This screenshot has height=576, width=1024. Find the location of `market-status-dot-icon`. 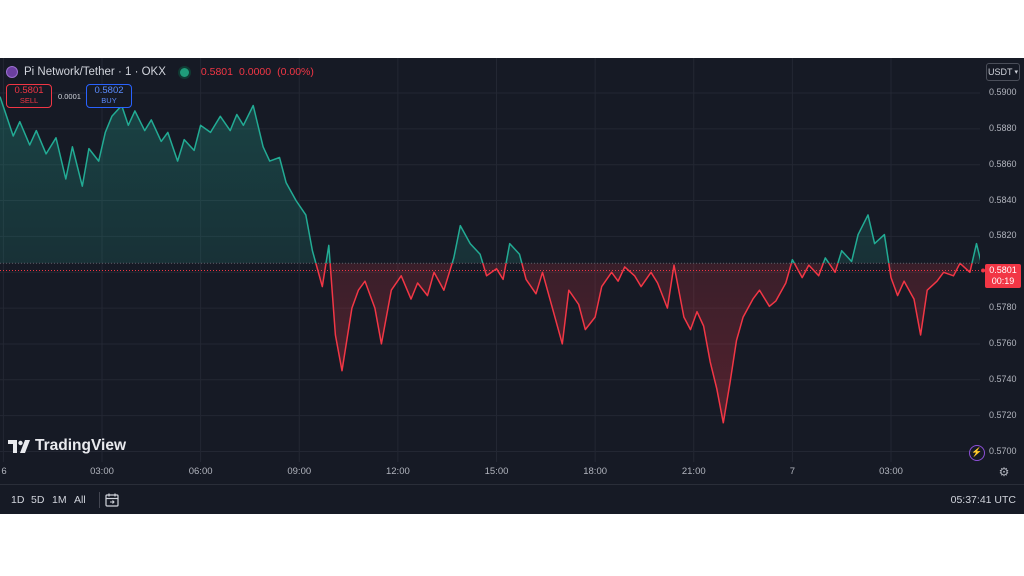

market-status-dot-icon is located at coordinates (184, 72).